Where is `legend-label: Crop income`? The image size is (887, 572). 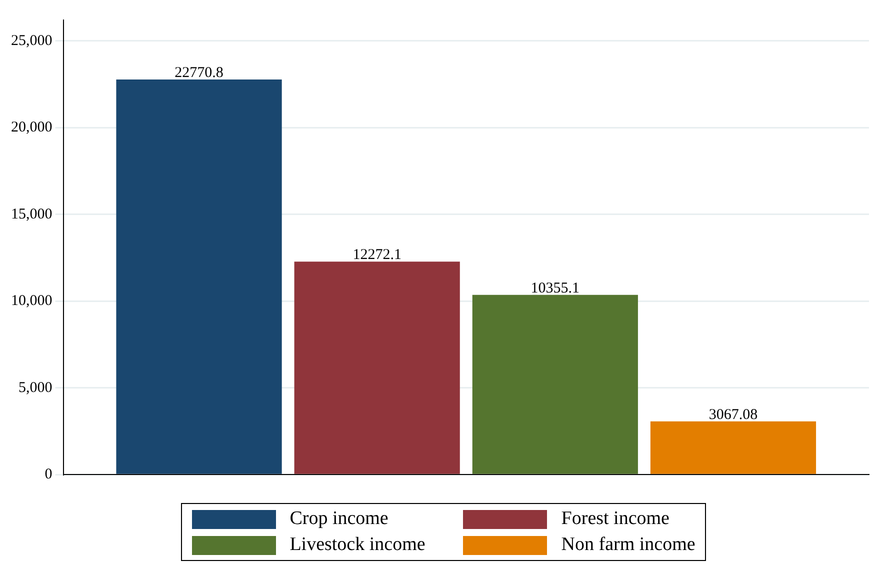
legend-label: Crop income is located at coordinates (339, 519).